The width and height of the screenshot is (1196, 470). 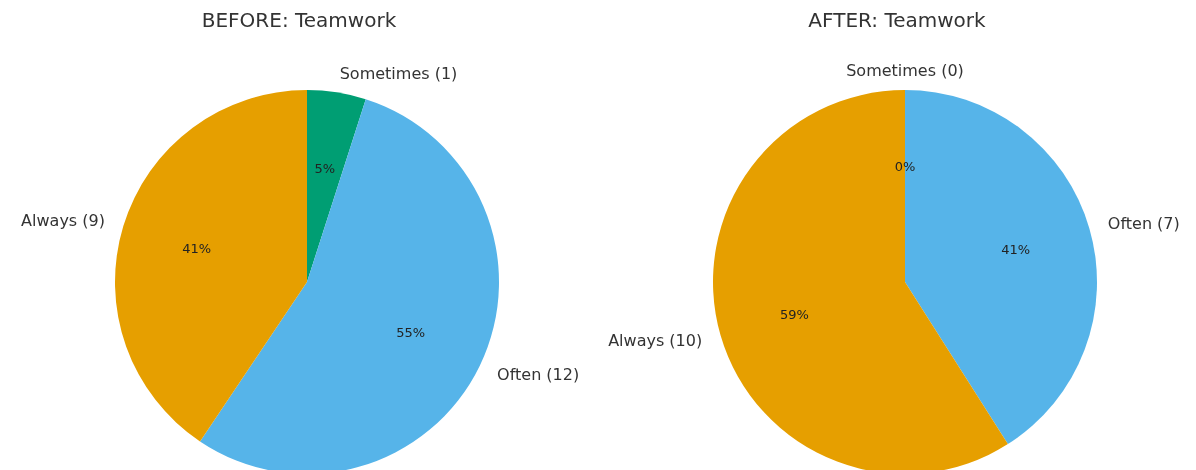 I want to click on slice-label: Always (9), so click(x=63, y=220).